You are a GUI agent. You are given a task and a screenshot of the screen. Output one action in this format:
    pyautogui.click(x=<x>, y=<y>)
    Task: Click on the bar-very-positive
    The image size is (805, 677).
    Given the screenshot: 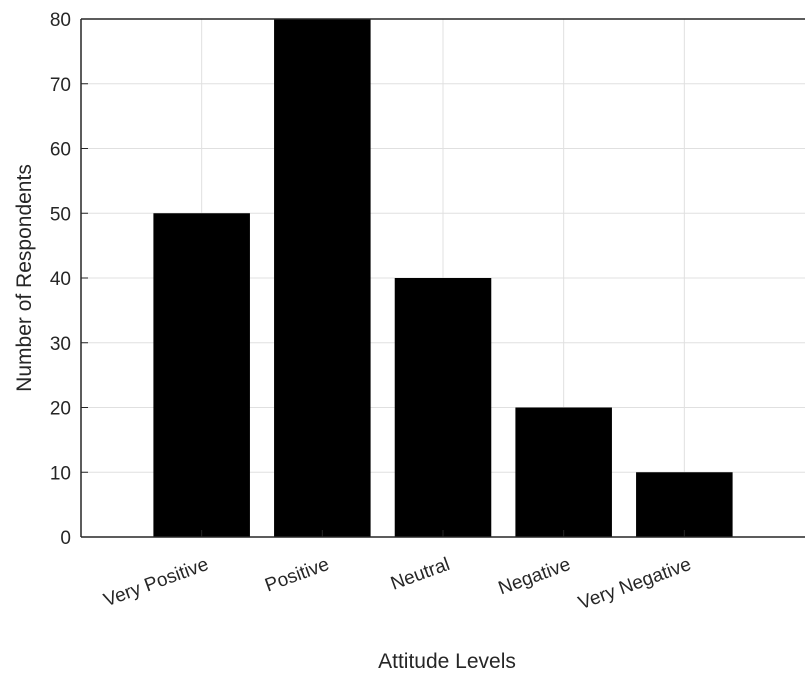 What is the action you would take?
    pyautogui.click(x=201, y=375)
    